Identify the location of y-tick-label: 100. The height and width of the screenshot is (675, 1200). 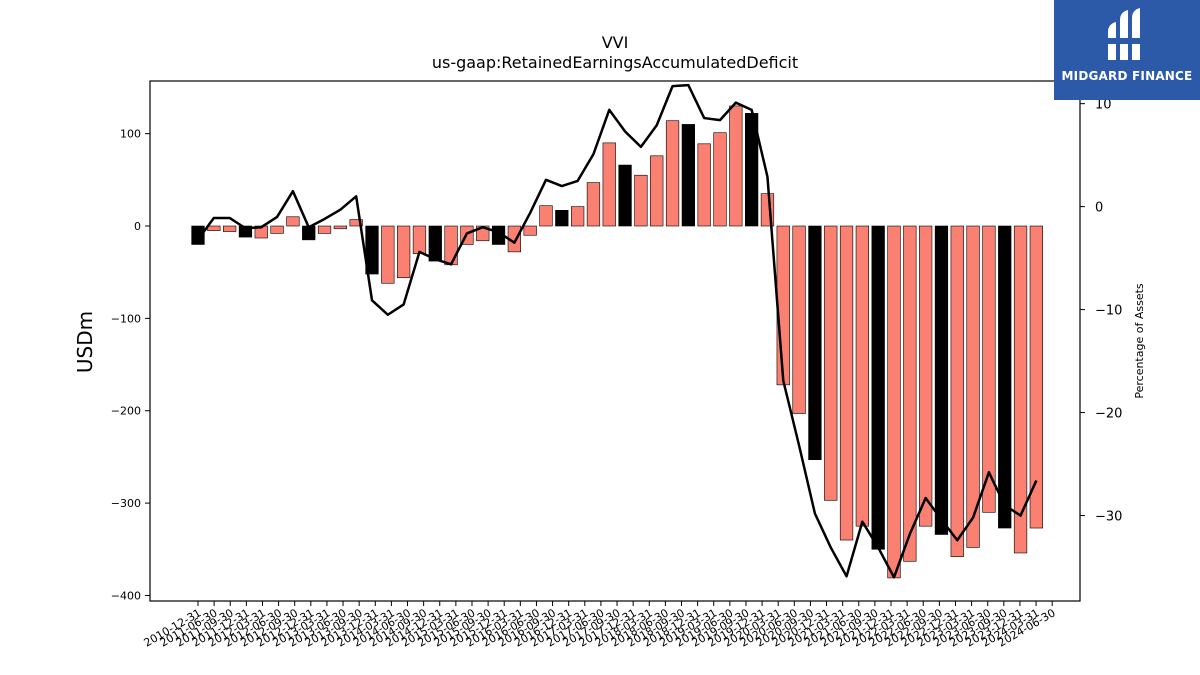
(130, 134).